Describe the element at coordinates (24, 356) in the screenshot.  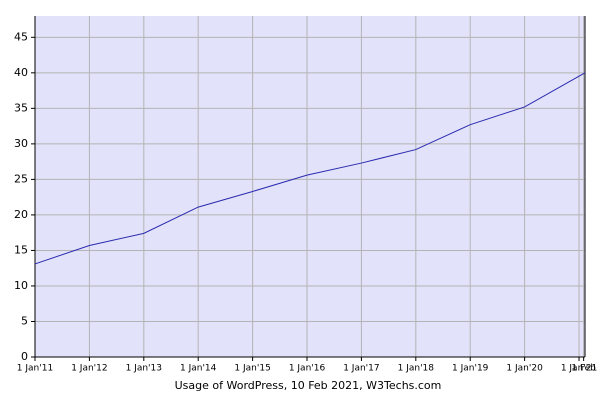
I see `y-tick-label: 0` at that location.